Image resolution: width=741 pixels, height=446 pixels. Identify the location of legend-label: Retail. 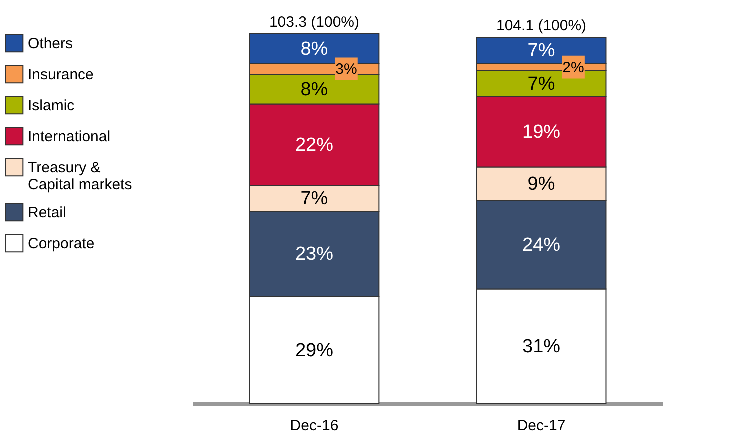
(47, 213).